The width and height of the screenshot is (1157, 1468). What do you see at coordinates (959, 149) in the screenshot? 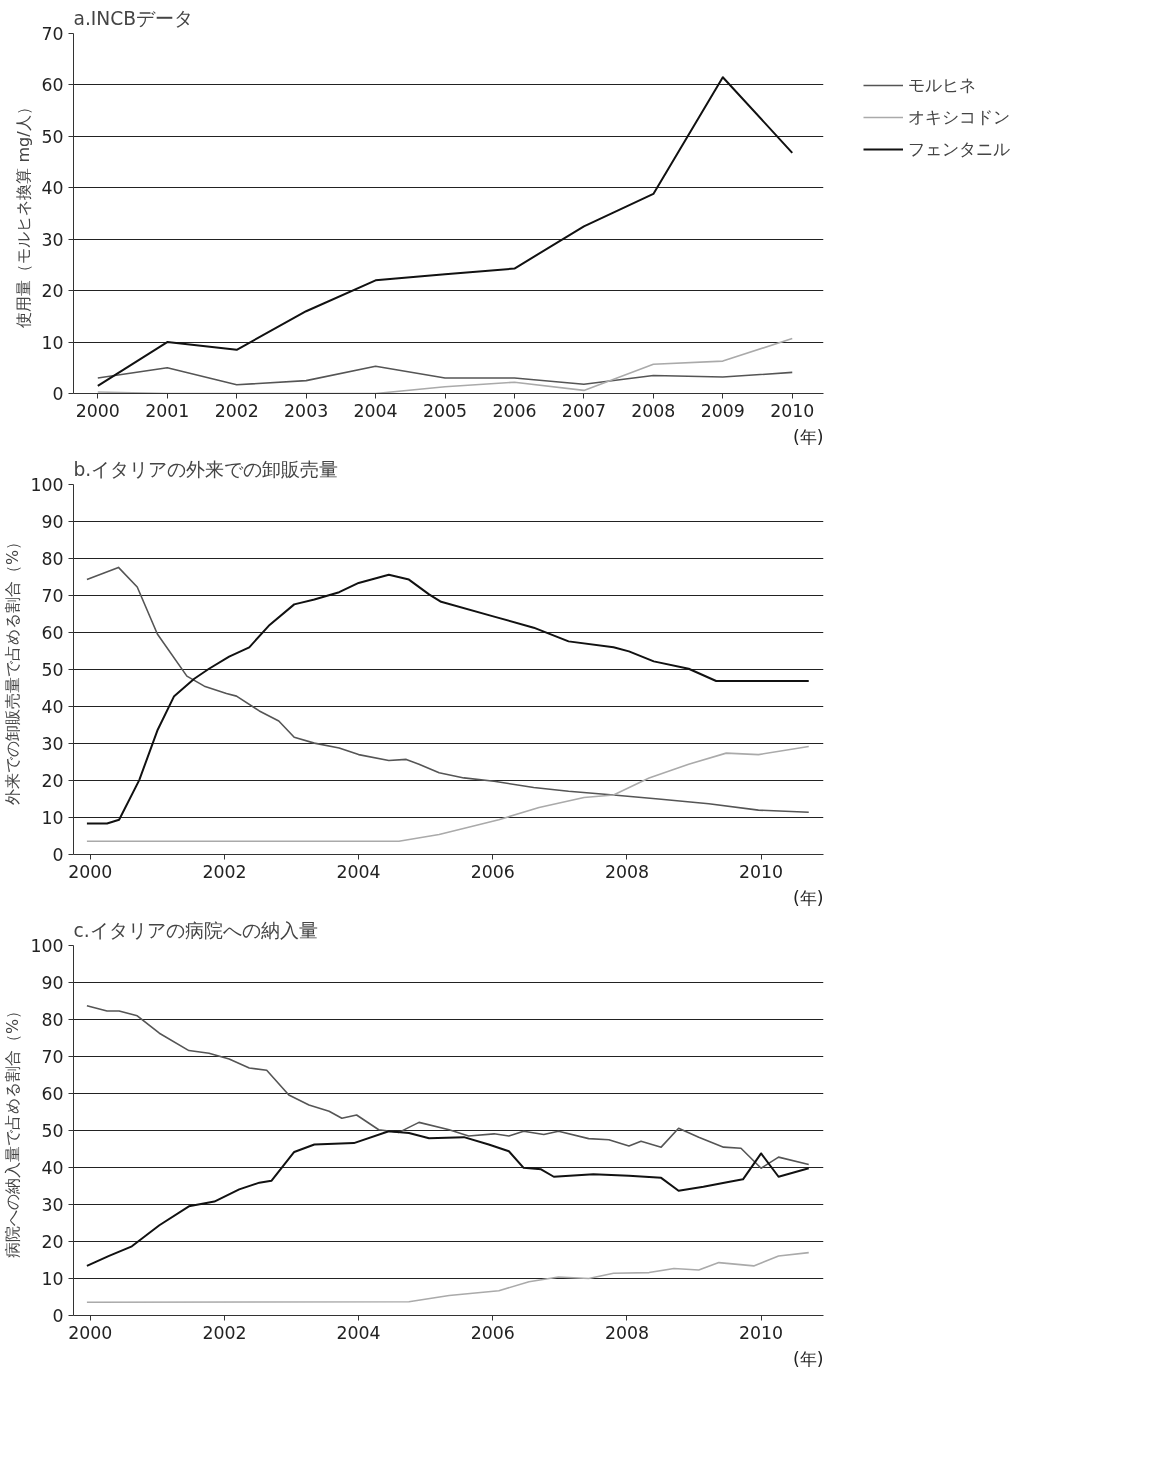
I see `legend-label: フェンタニル` at bounding box center [959, 149].